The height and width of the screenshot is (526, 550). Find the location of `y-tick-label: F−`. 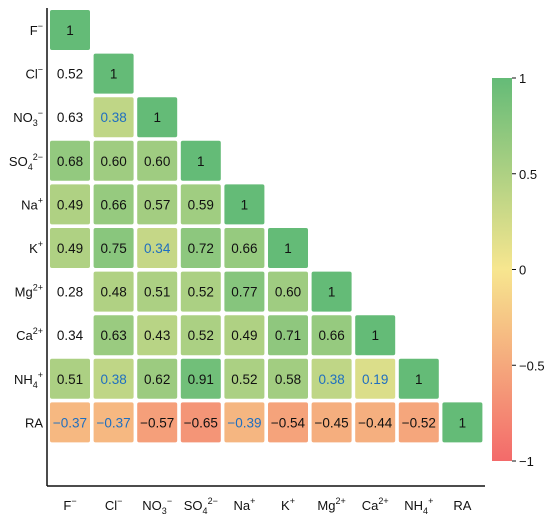

y-tick-label: F− is located at coordinates (36, 29).